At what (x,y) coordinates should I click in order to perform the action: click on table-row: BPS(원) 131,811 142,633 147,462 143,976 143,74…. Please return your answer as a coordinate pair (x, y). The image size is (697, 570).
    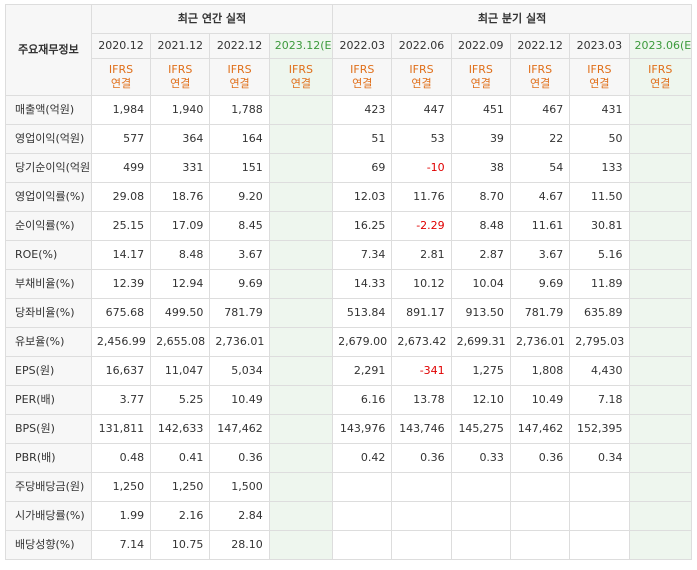
    Looking at the image, I should click on (348, 429).